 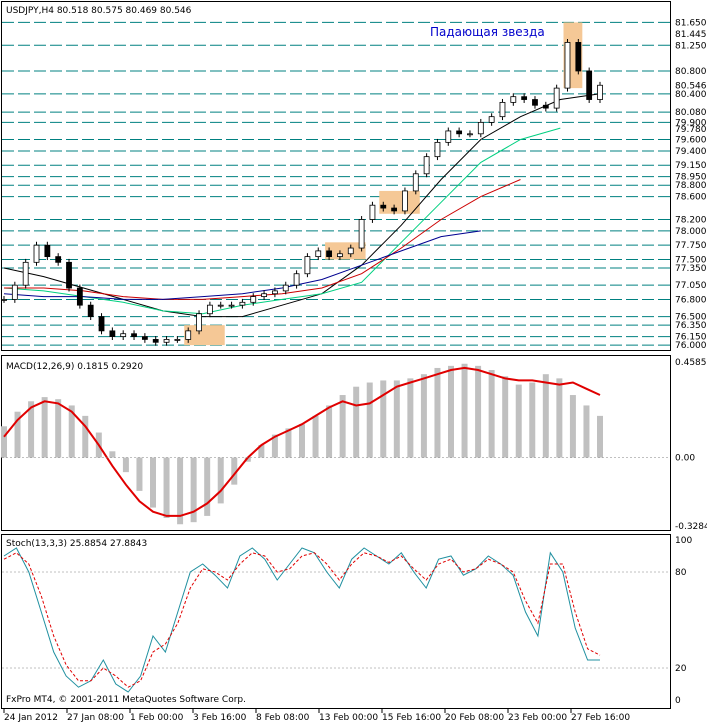 What do you see at coordinates (691, 113) in the screenshot?
I see `price-axis-label: 80.080` at bounding box center [691, 113].